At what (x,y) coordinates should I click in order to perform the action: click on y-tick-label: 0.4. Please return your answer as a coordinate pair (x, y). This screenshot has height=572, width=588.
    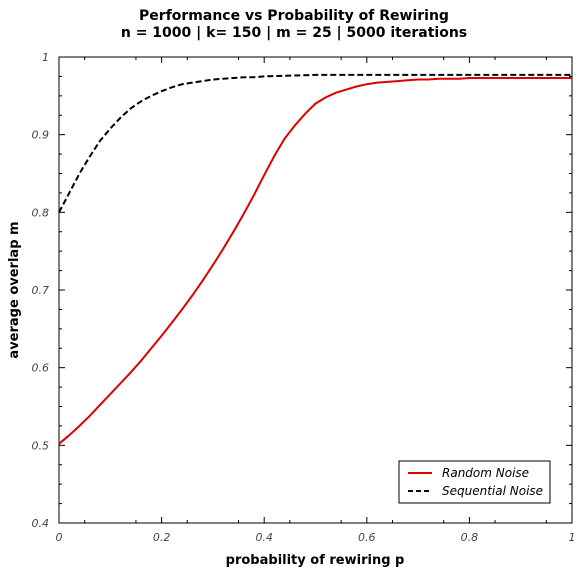
    Looking at the image, I should click on (41, 523).